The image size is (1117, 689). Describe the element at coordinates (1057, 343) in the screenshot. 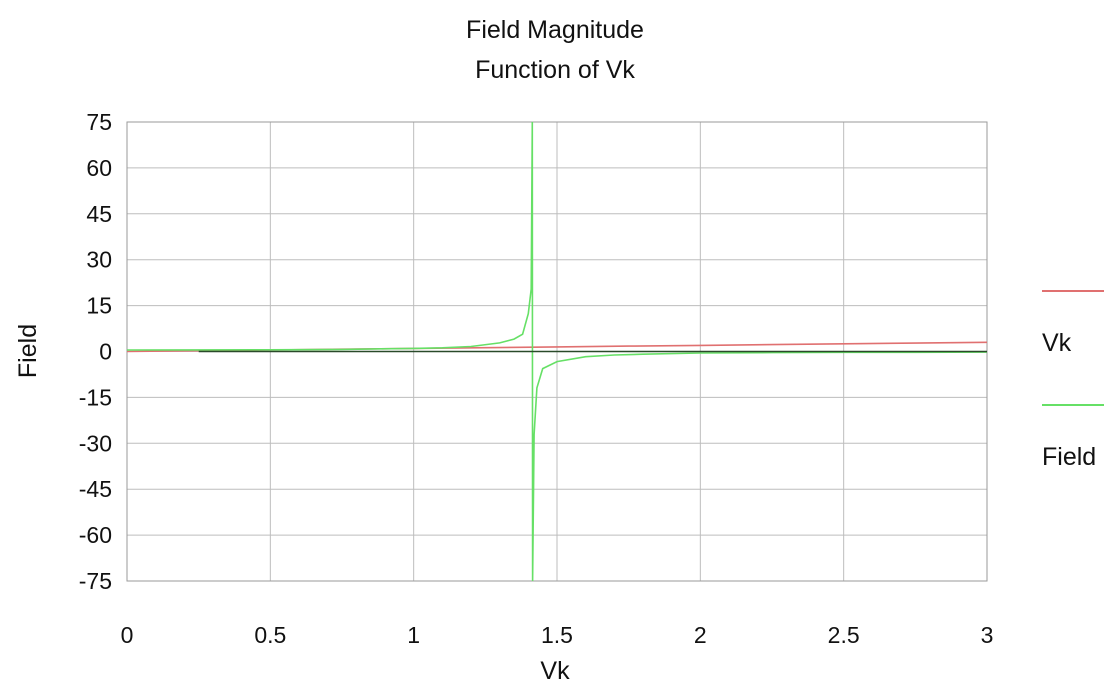

I see `legend-label-vk: Vk` at that location.